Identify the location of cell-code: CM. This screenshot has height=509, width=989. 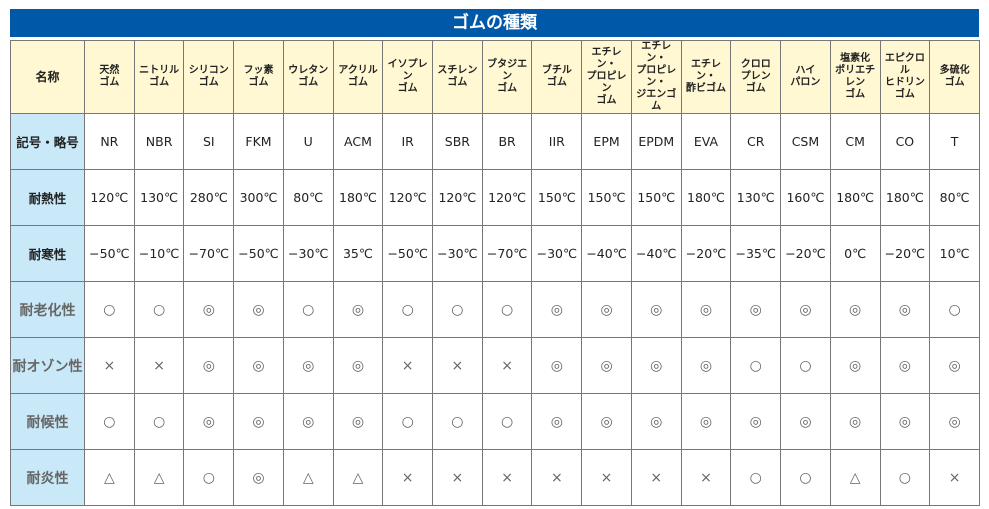
(855, 141).